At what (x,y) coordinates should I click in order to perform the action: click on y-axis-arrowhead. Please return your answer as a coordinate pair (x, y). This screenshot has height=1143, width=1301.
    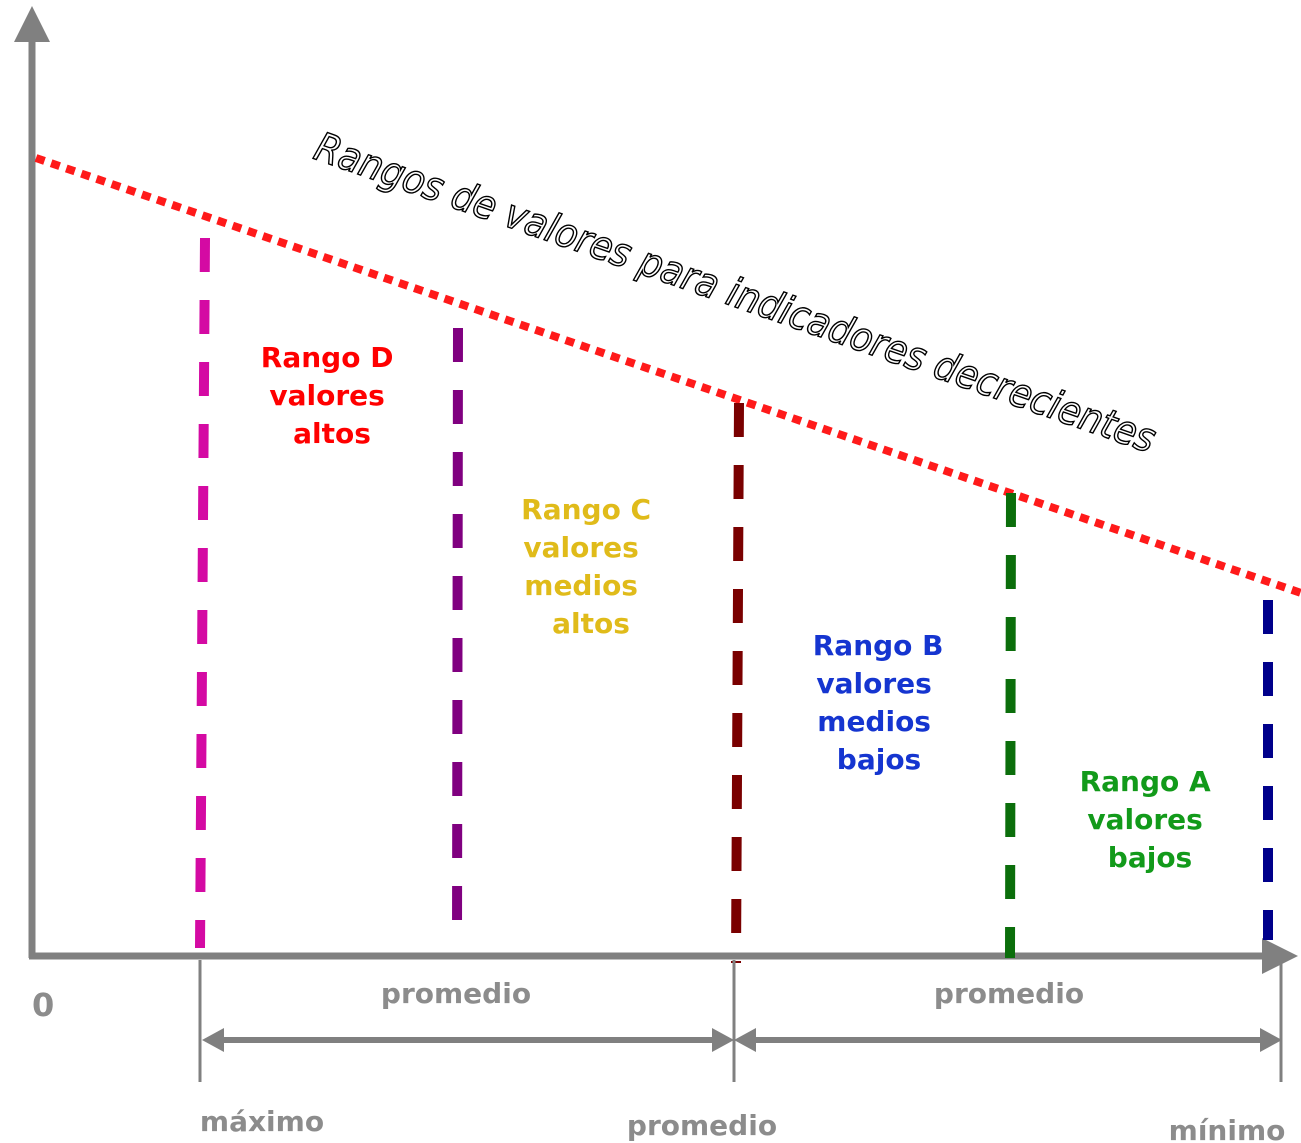
    Looking at the image, I should click on (32, 24).